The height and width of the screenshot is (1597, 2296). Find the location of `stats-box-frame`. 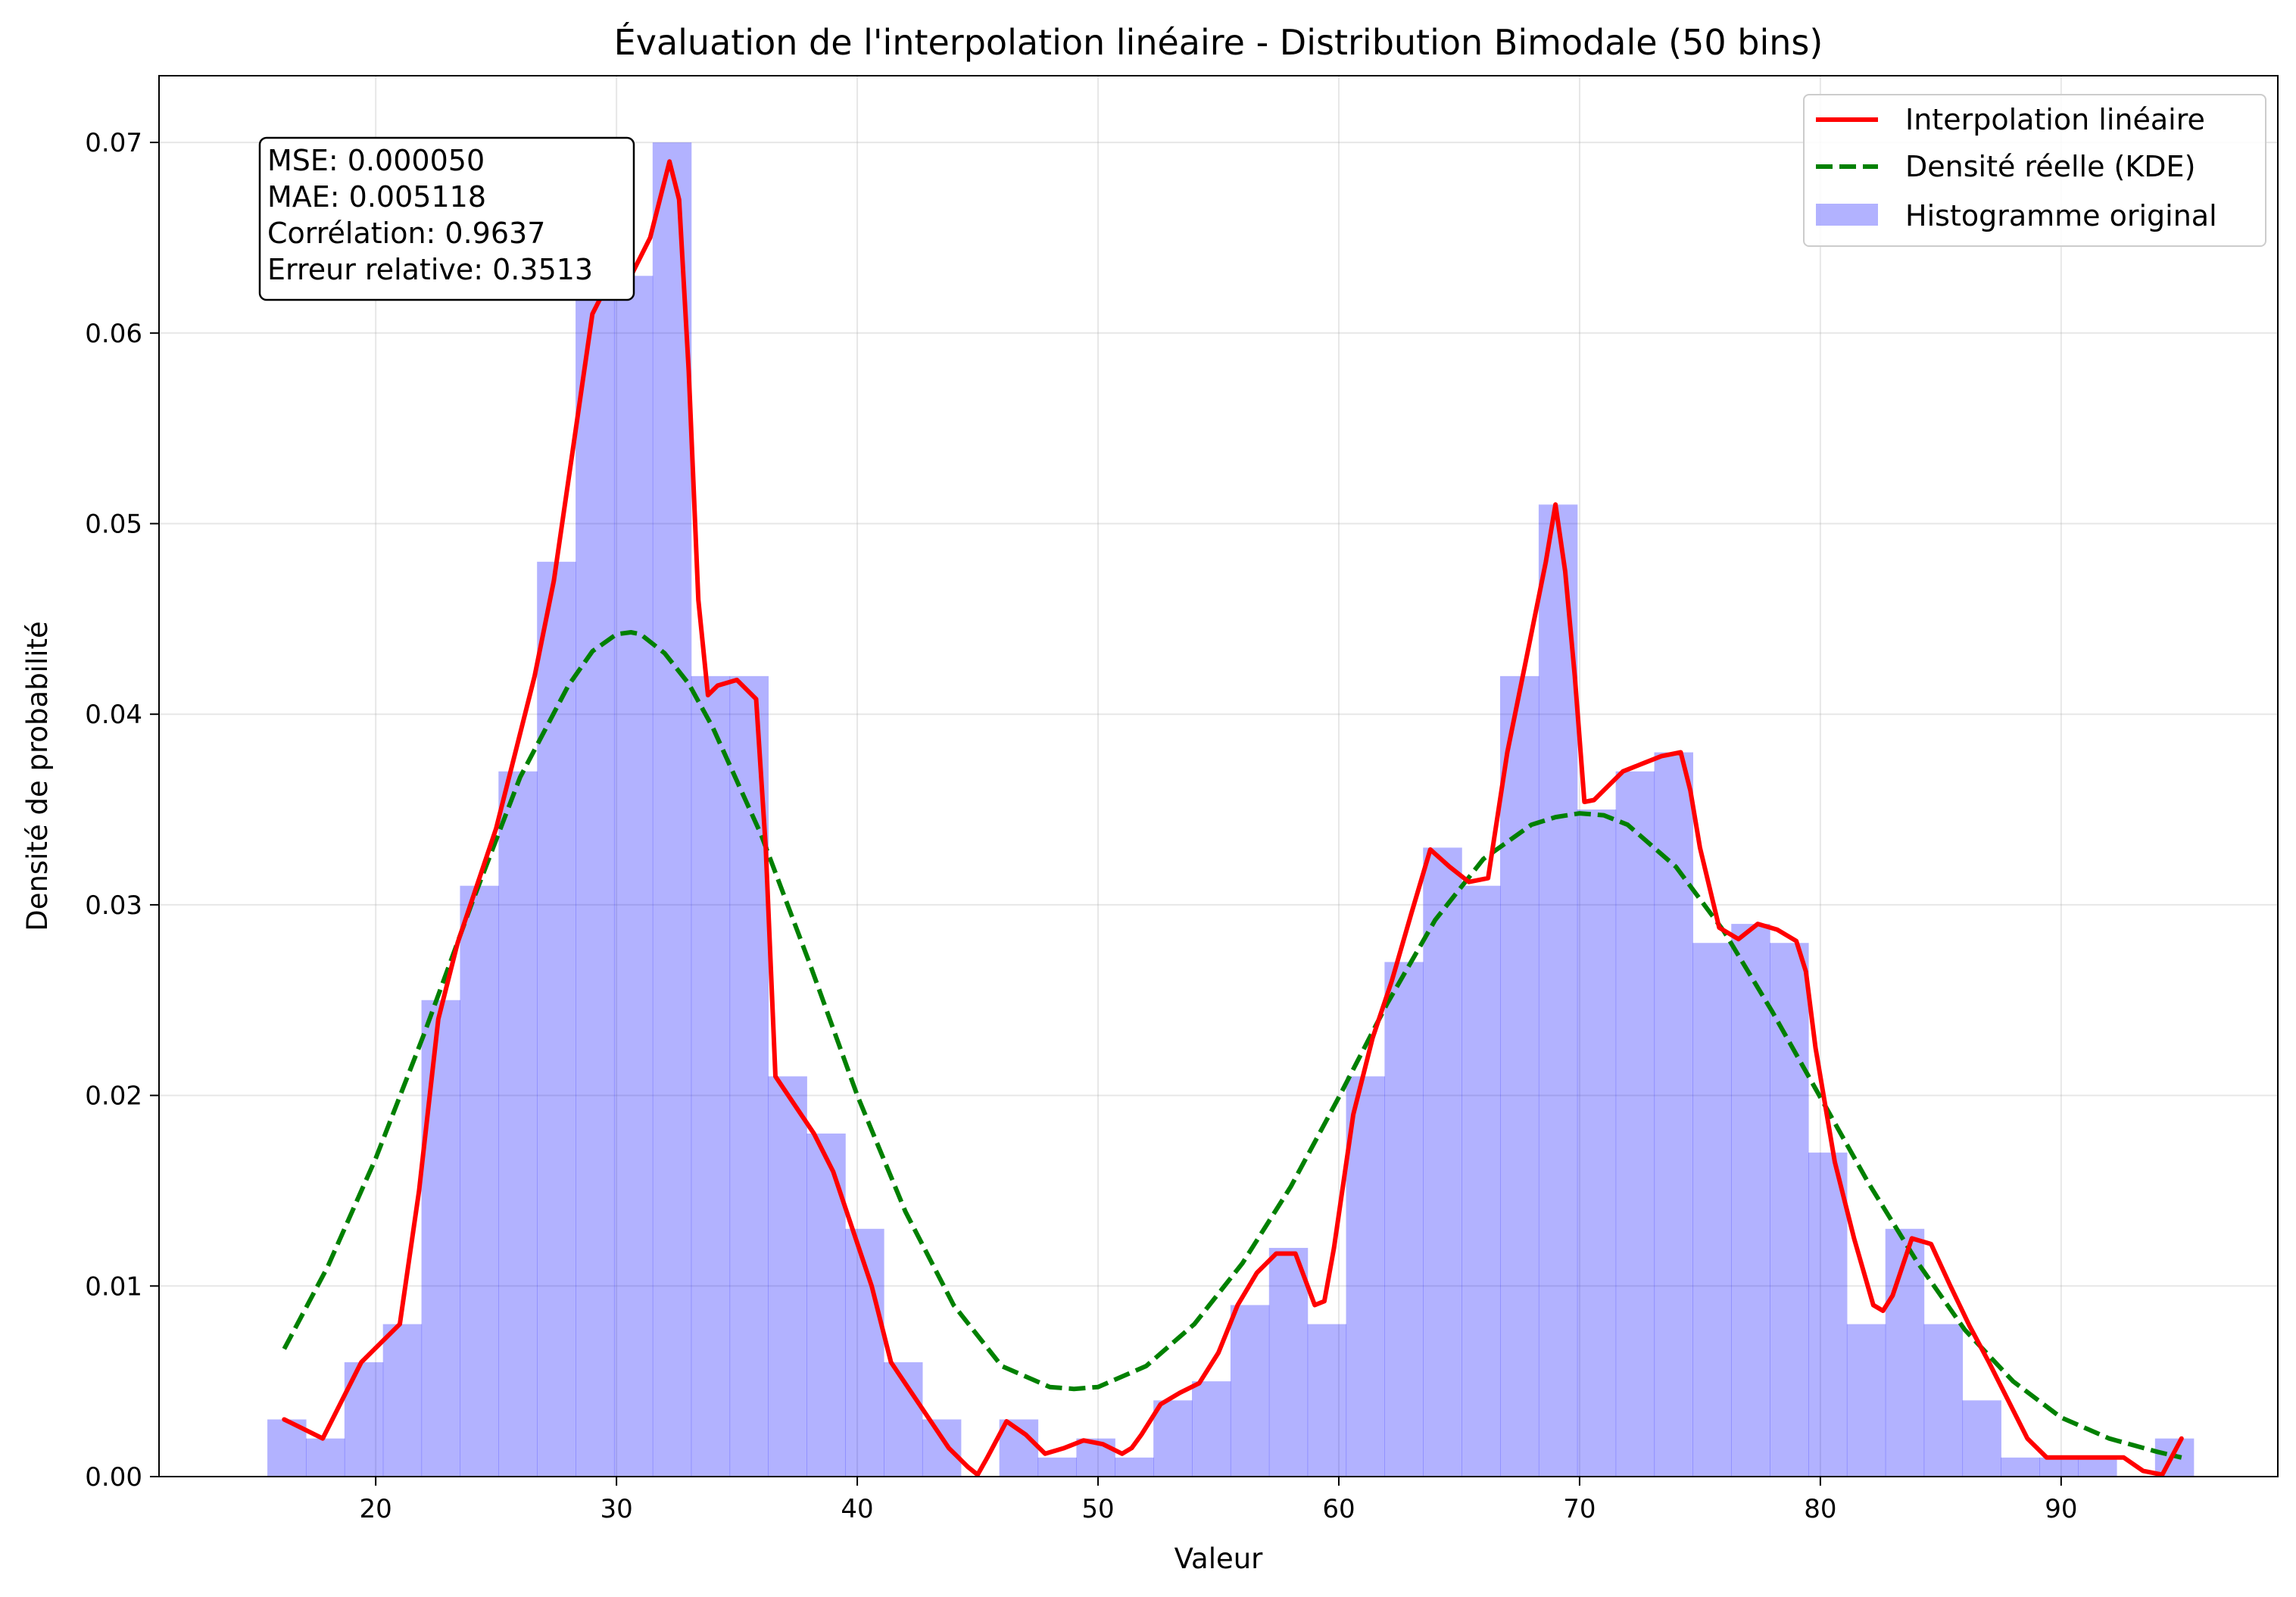

stats-box-frame is located at coordinates (447, 218).